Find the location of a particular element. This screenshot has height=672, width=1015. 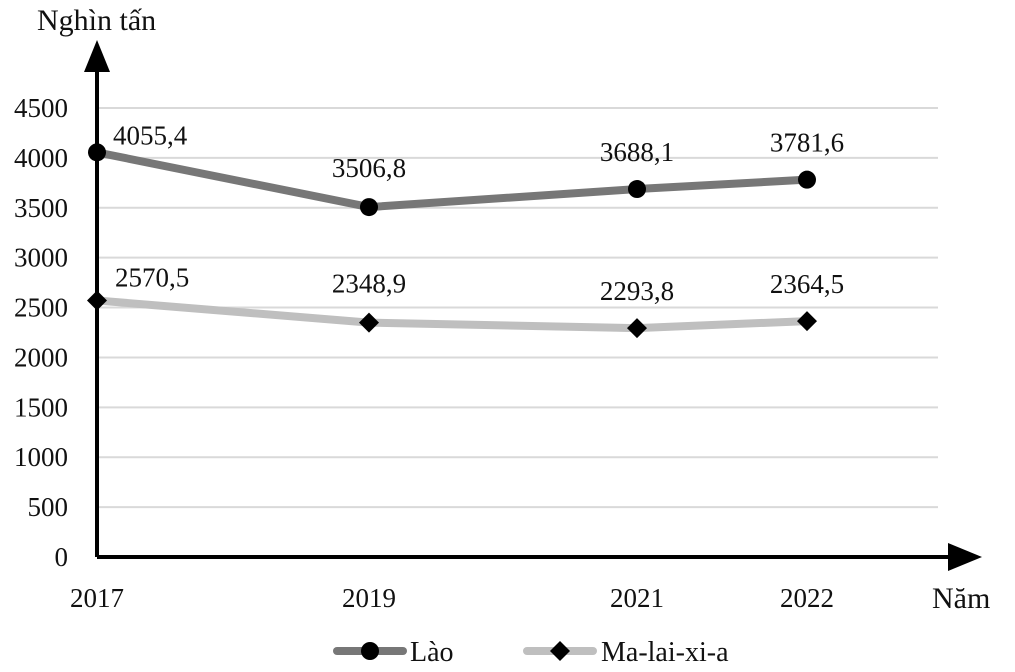

y-tick-label: 4000 is located at coordinates (41, 158).